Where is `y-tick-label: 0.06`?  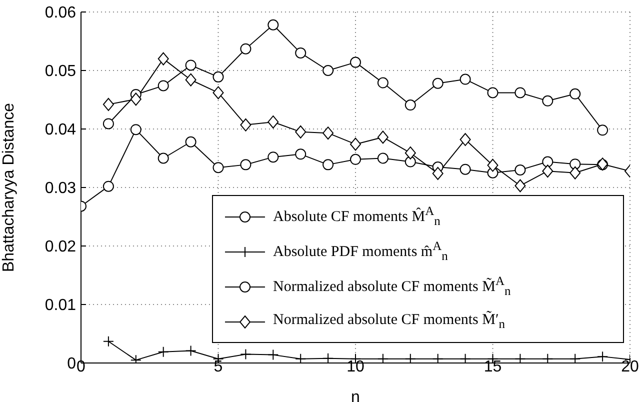 y-tick-label: 0.06 is located at coordinates (60, 13).